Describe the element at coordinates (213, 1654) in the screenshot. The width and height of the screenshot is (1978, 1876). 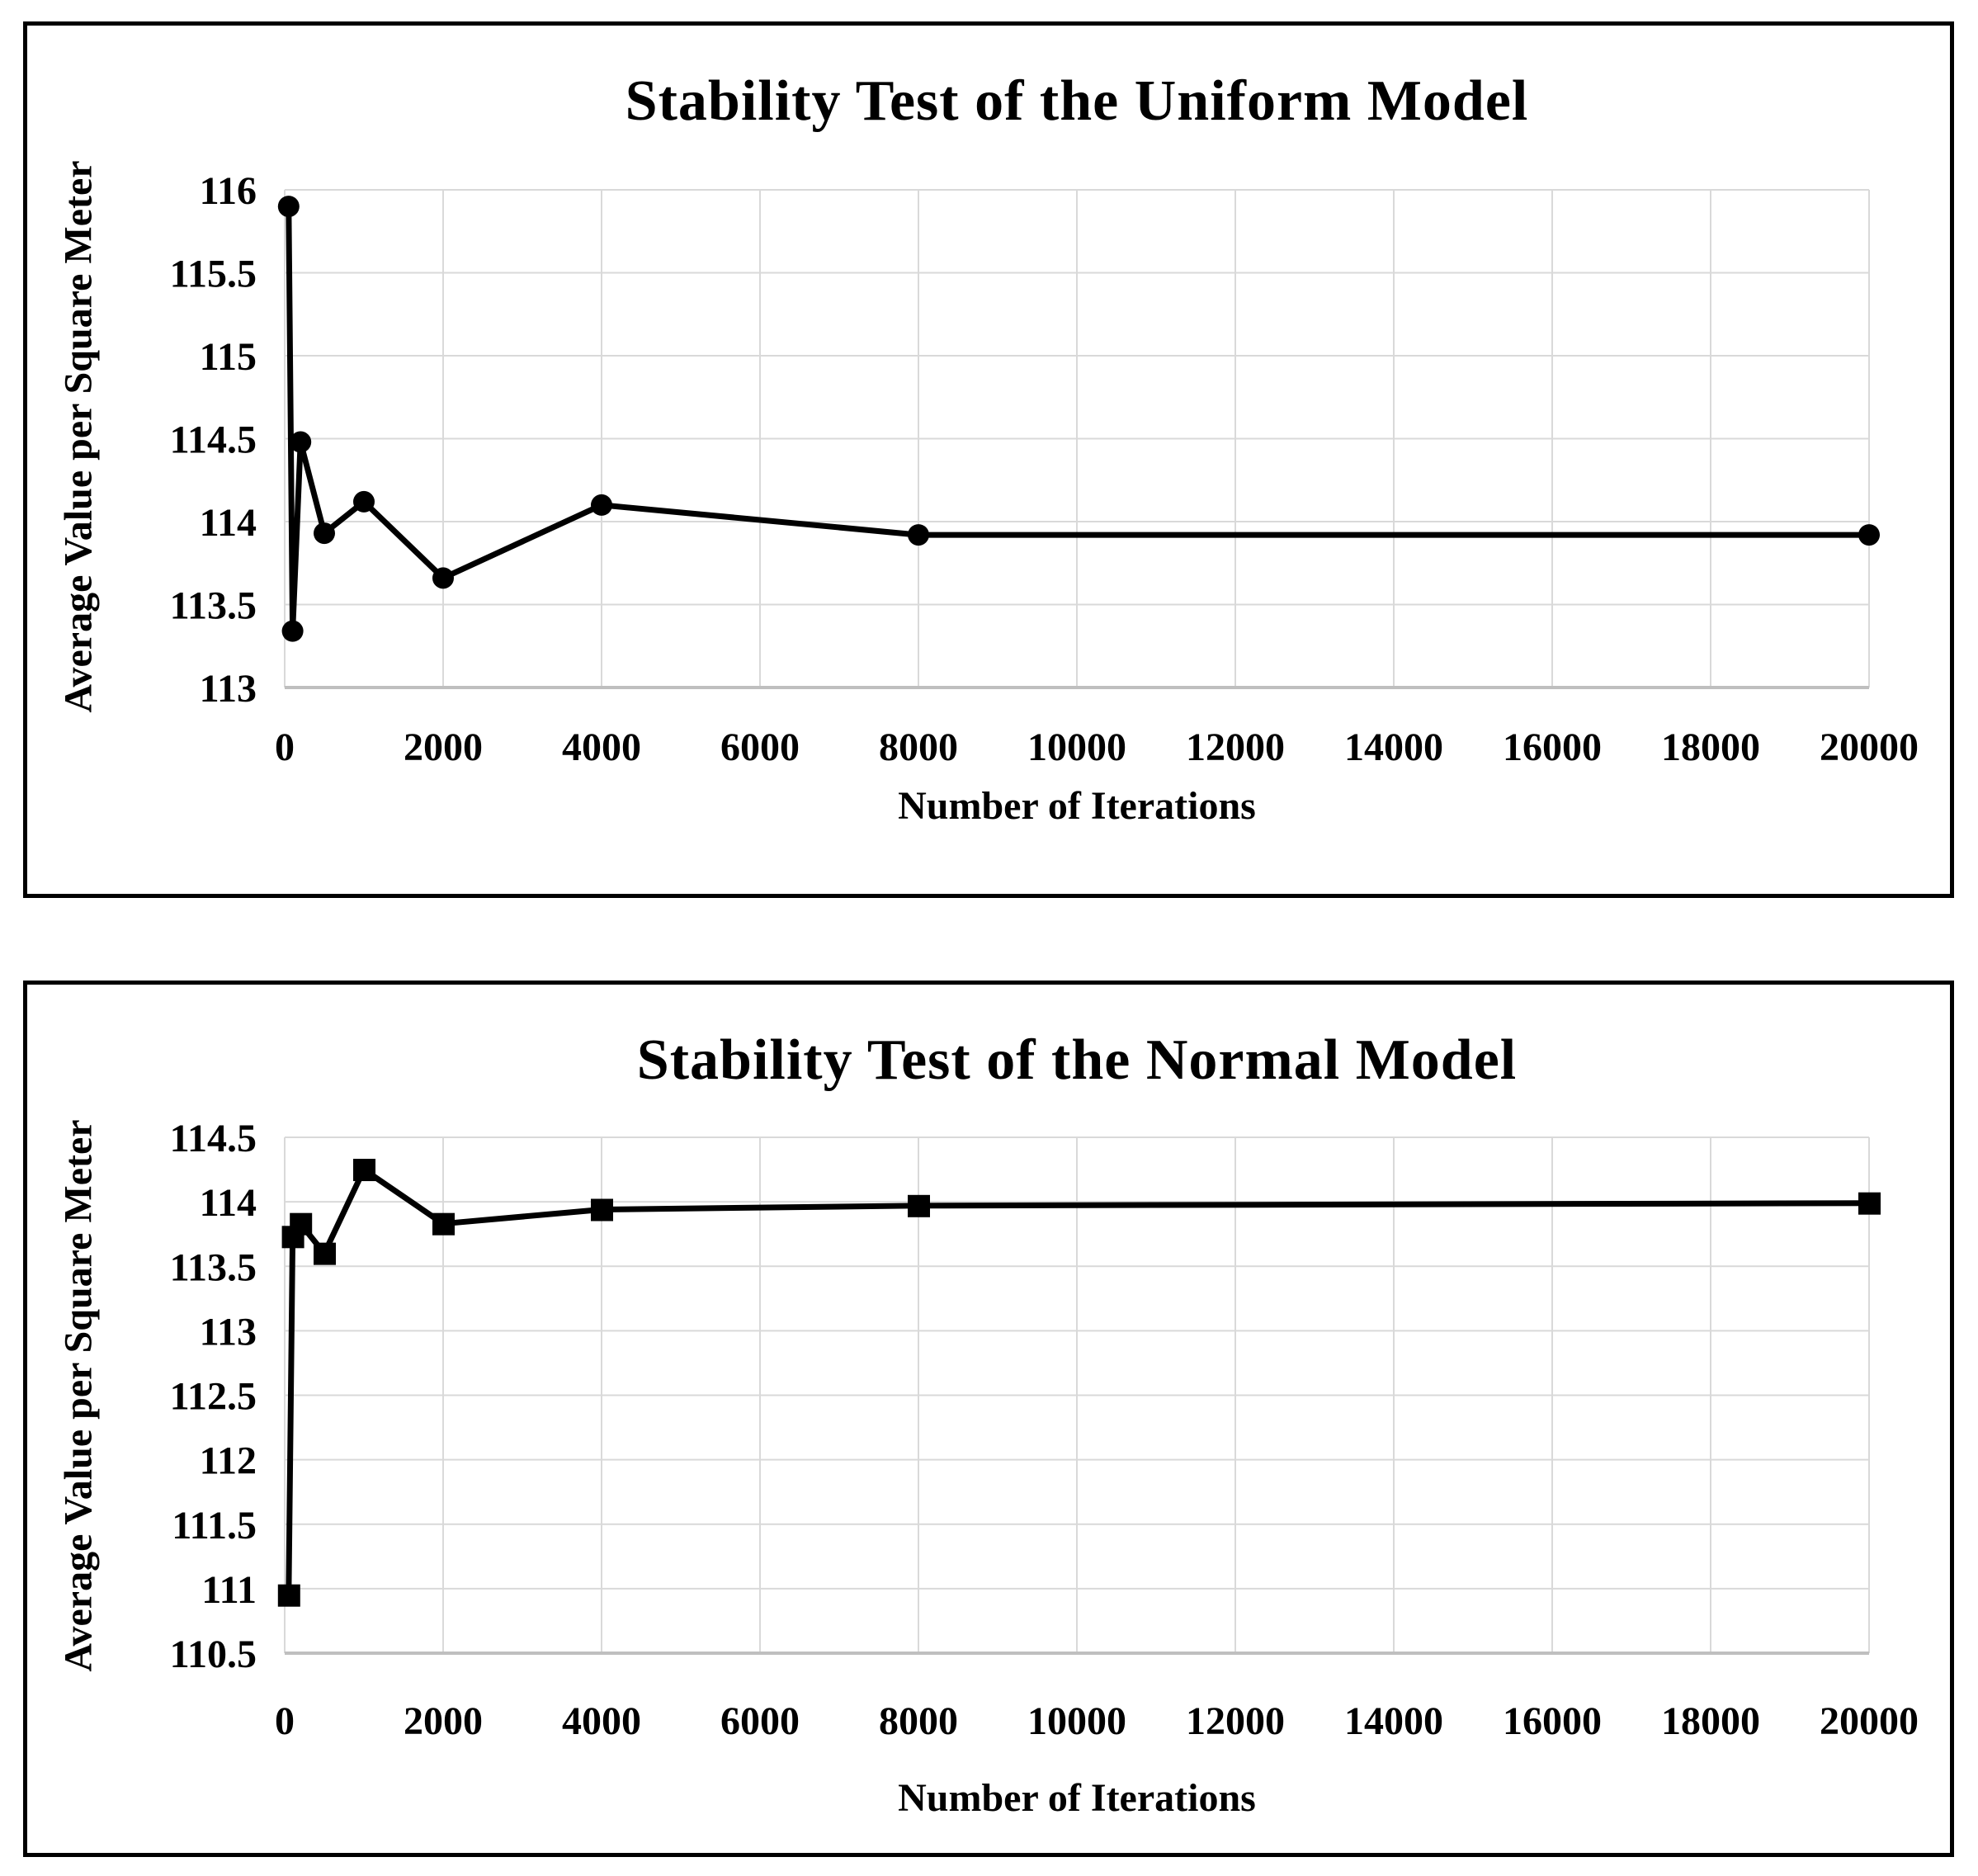
I see `y-tick-label: 110.5` at that location.